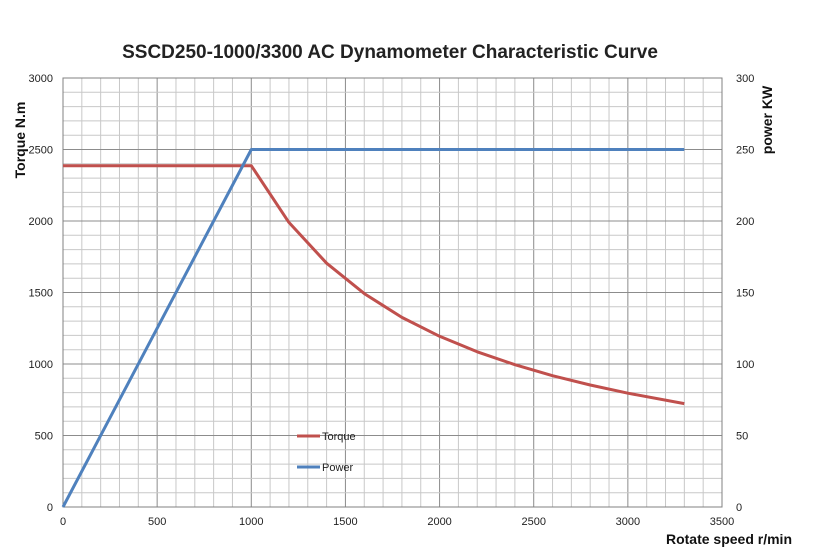 This screenshot has width=835, height=552. I want to click on x-axis-title: Rotate speed r/min, so click(729, 539).